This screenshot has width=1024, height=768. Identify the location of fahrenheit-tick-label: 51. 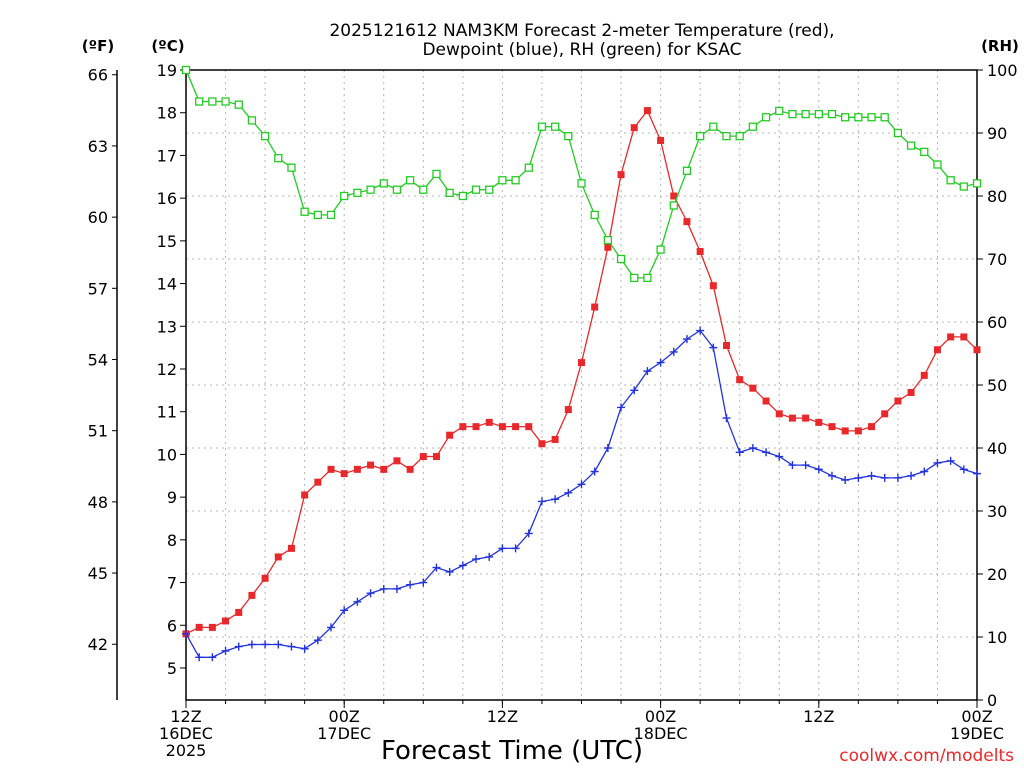
(98, 431).